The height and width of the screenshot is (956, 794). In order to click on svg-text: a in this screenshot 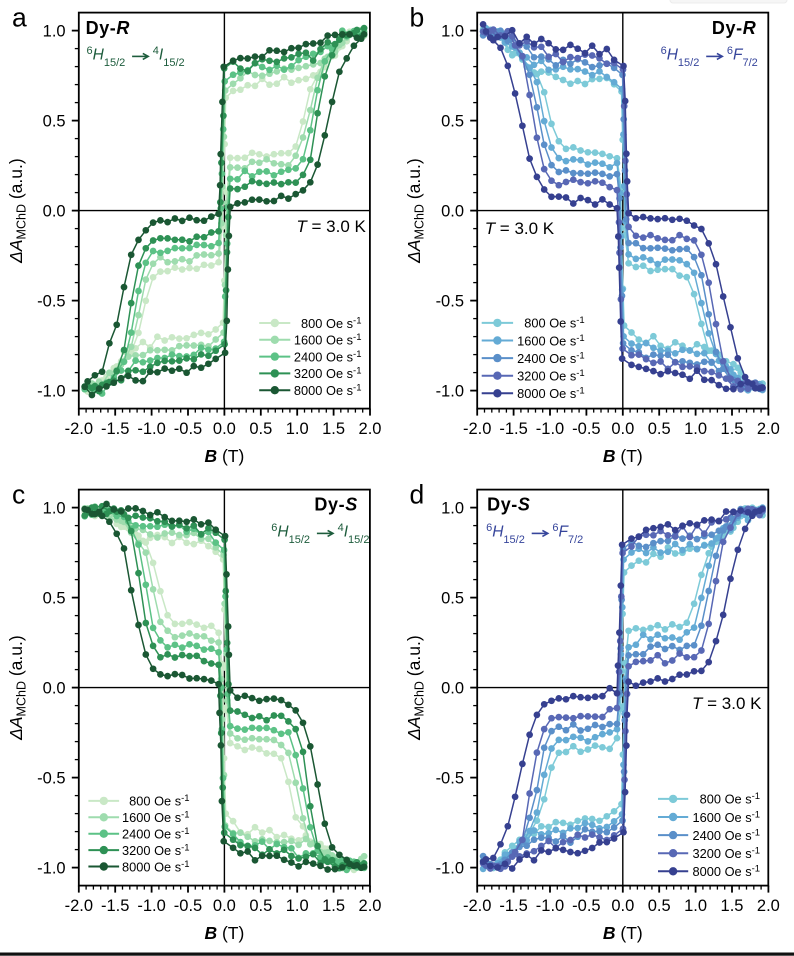, I will do `click(19, 17)`.